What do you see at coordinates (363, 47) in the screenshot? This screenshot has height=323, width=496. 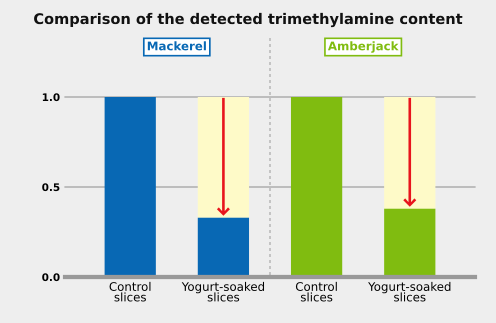 I see `text: Amberjack` at bounding box center [363, 47].